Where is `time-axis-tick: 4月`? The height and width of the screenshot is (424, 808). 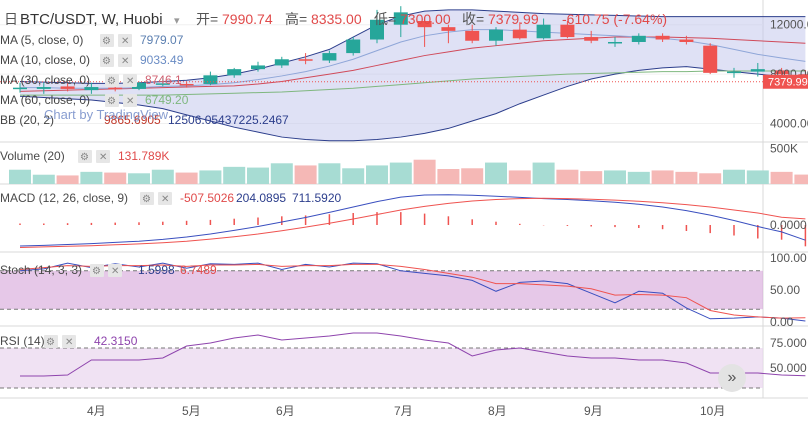 time-axis-tick: 4月 is located at coordinates (96, 411).